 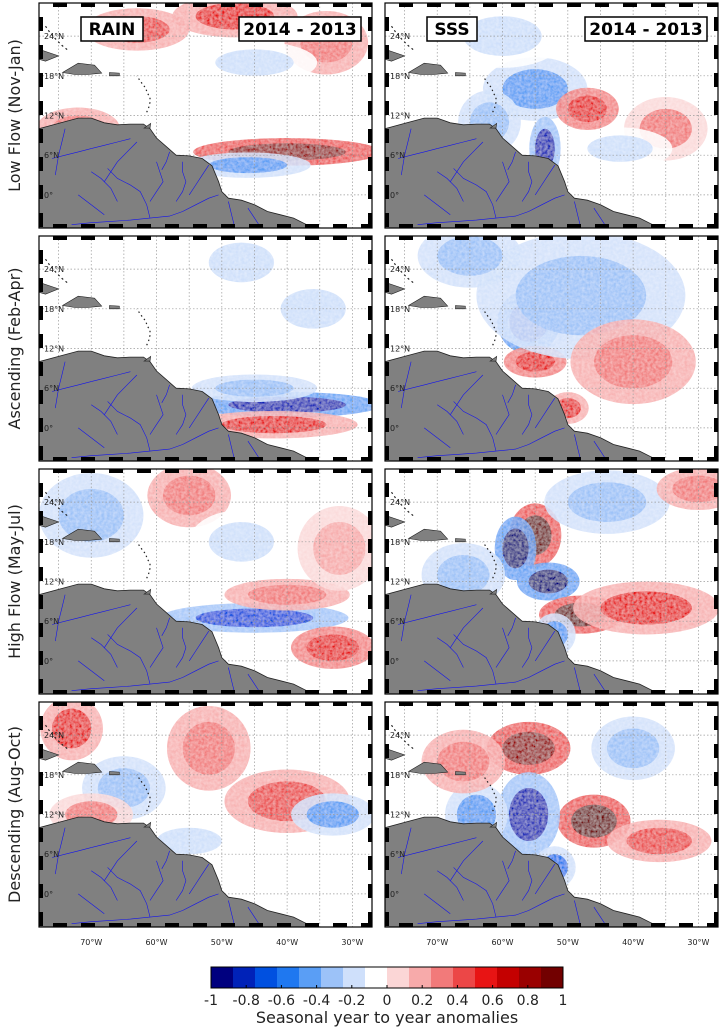 What do you see at coordinates (528, 1001) in the screenshot?
I see `colorbar-tick-label: 0.8` at bounding box center [528, 1001].